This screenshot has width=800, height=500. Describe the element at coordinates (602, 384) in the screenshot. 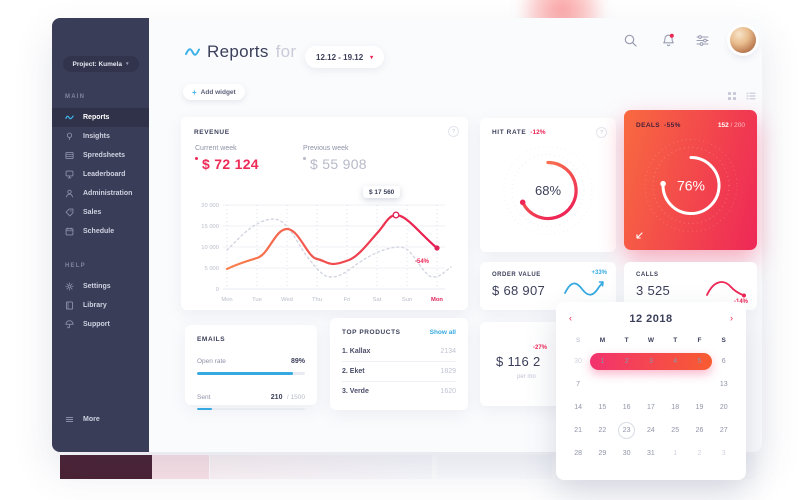

I see `calendar-day: 8` at that location.